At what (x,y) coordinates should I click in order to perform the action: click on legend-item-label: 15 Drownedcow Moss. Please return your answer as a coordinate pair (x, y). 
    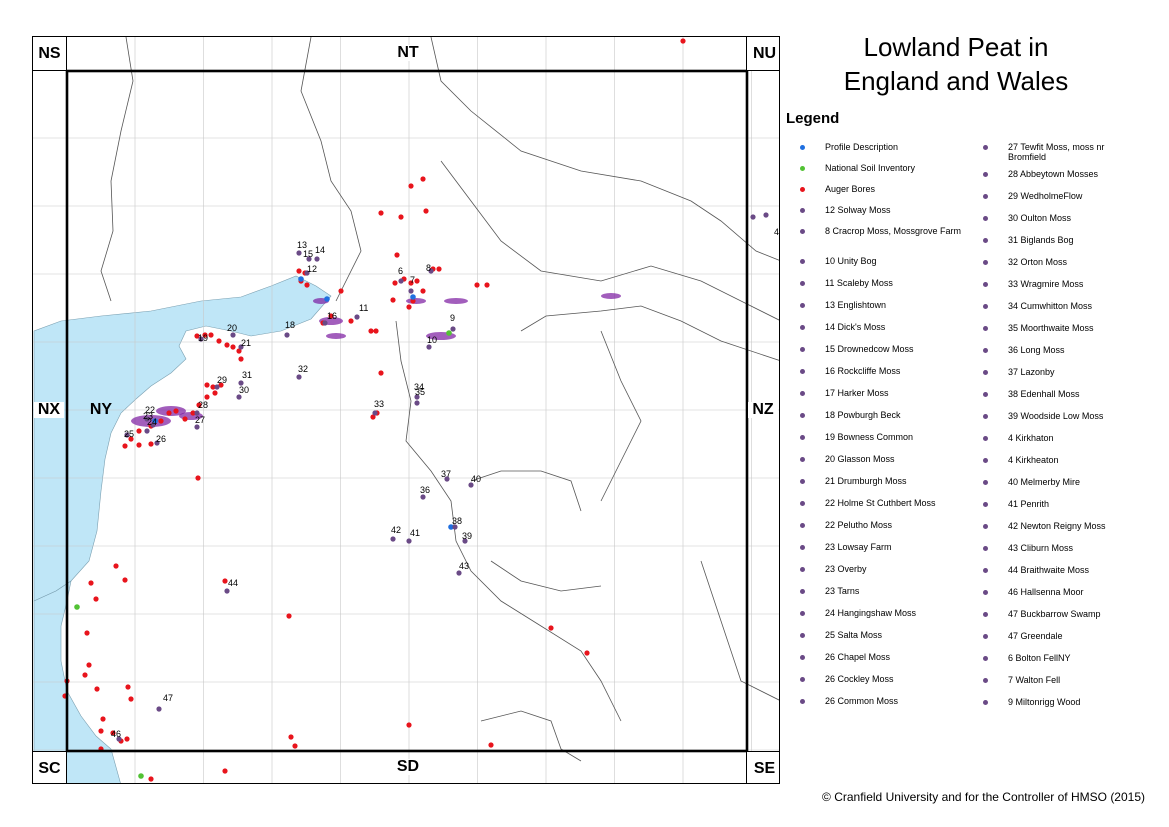
    Looking at the image, I should click on (869, 349).